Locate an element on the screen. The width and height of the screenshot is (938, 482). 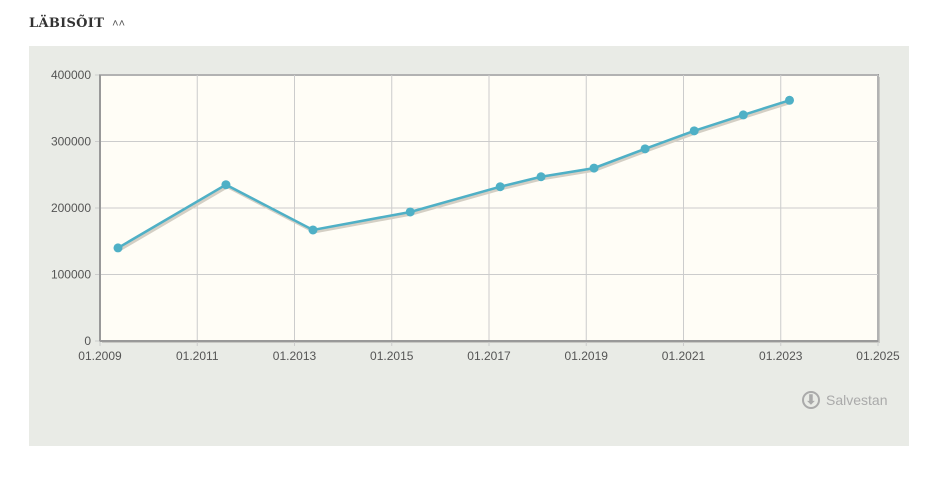
save-button: ⬇ Salvestan is located at coordinates (844, 400).